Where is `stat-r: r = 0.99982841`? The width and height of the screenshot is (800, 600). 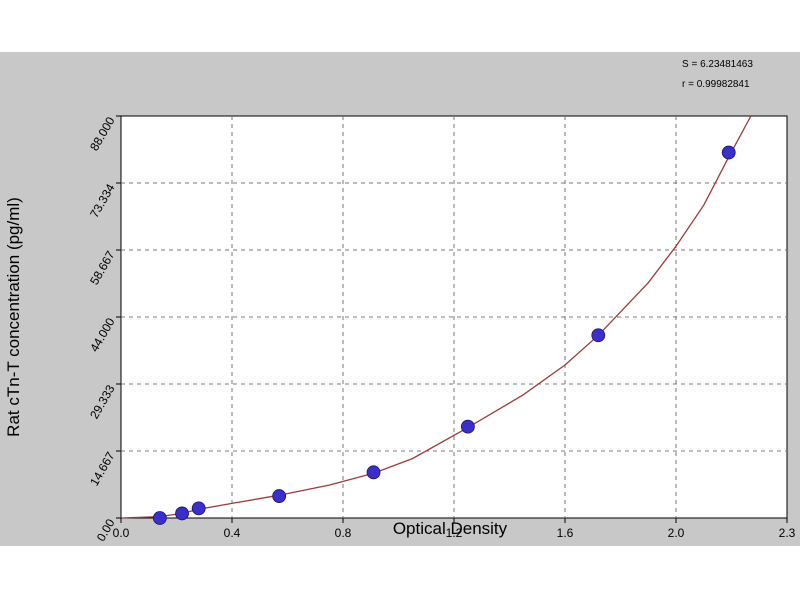 stat-r: r = 0.99982841 is located at coordinates (716, 84).